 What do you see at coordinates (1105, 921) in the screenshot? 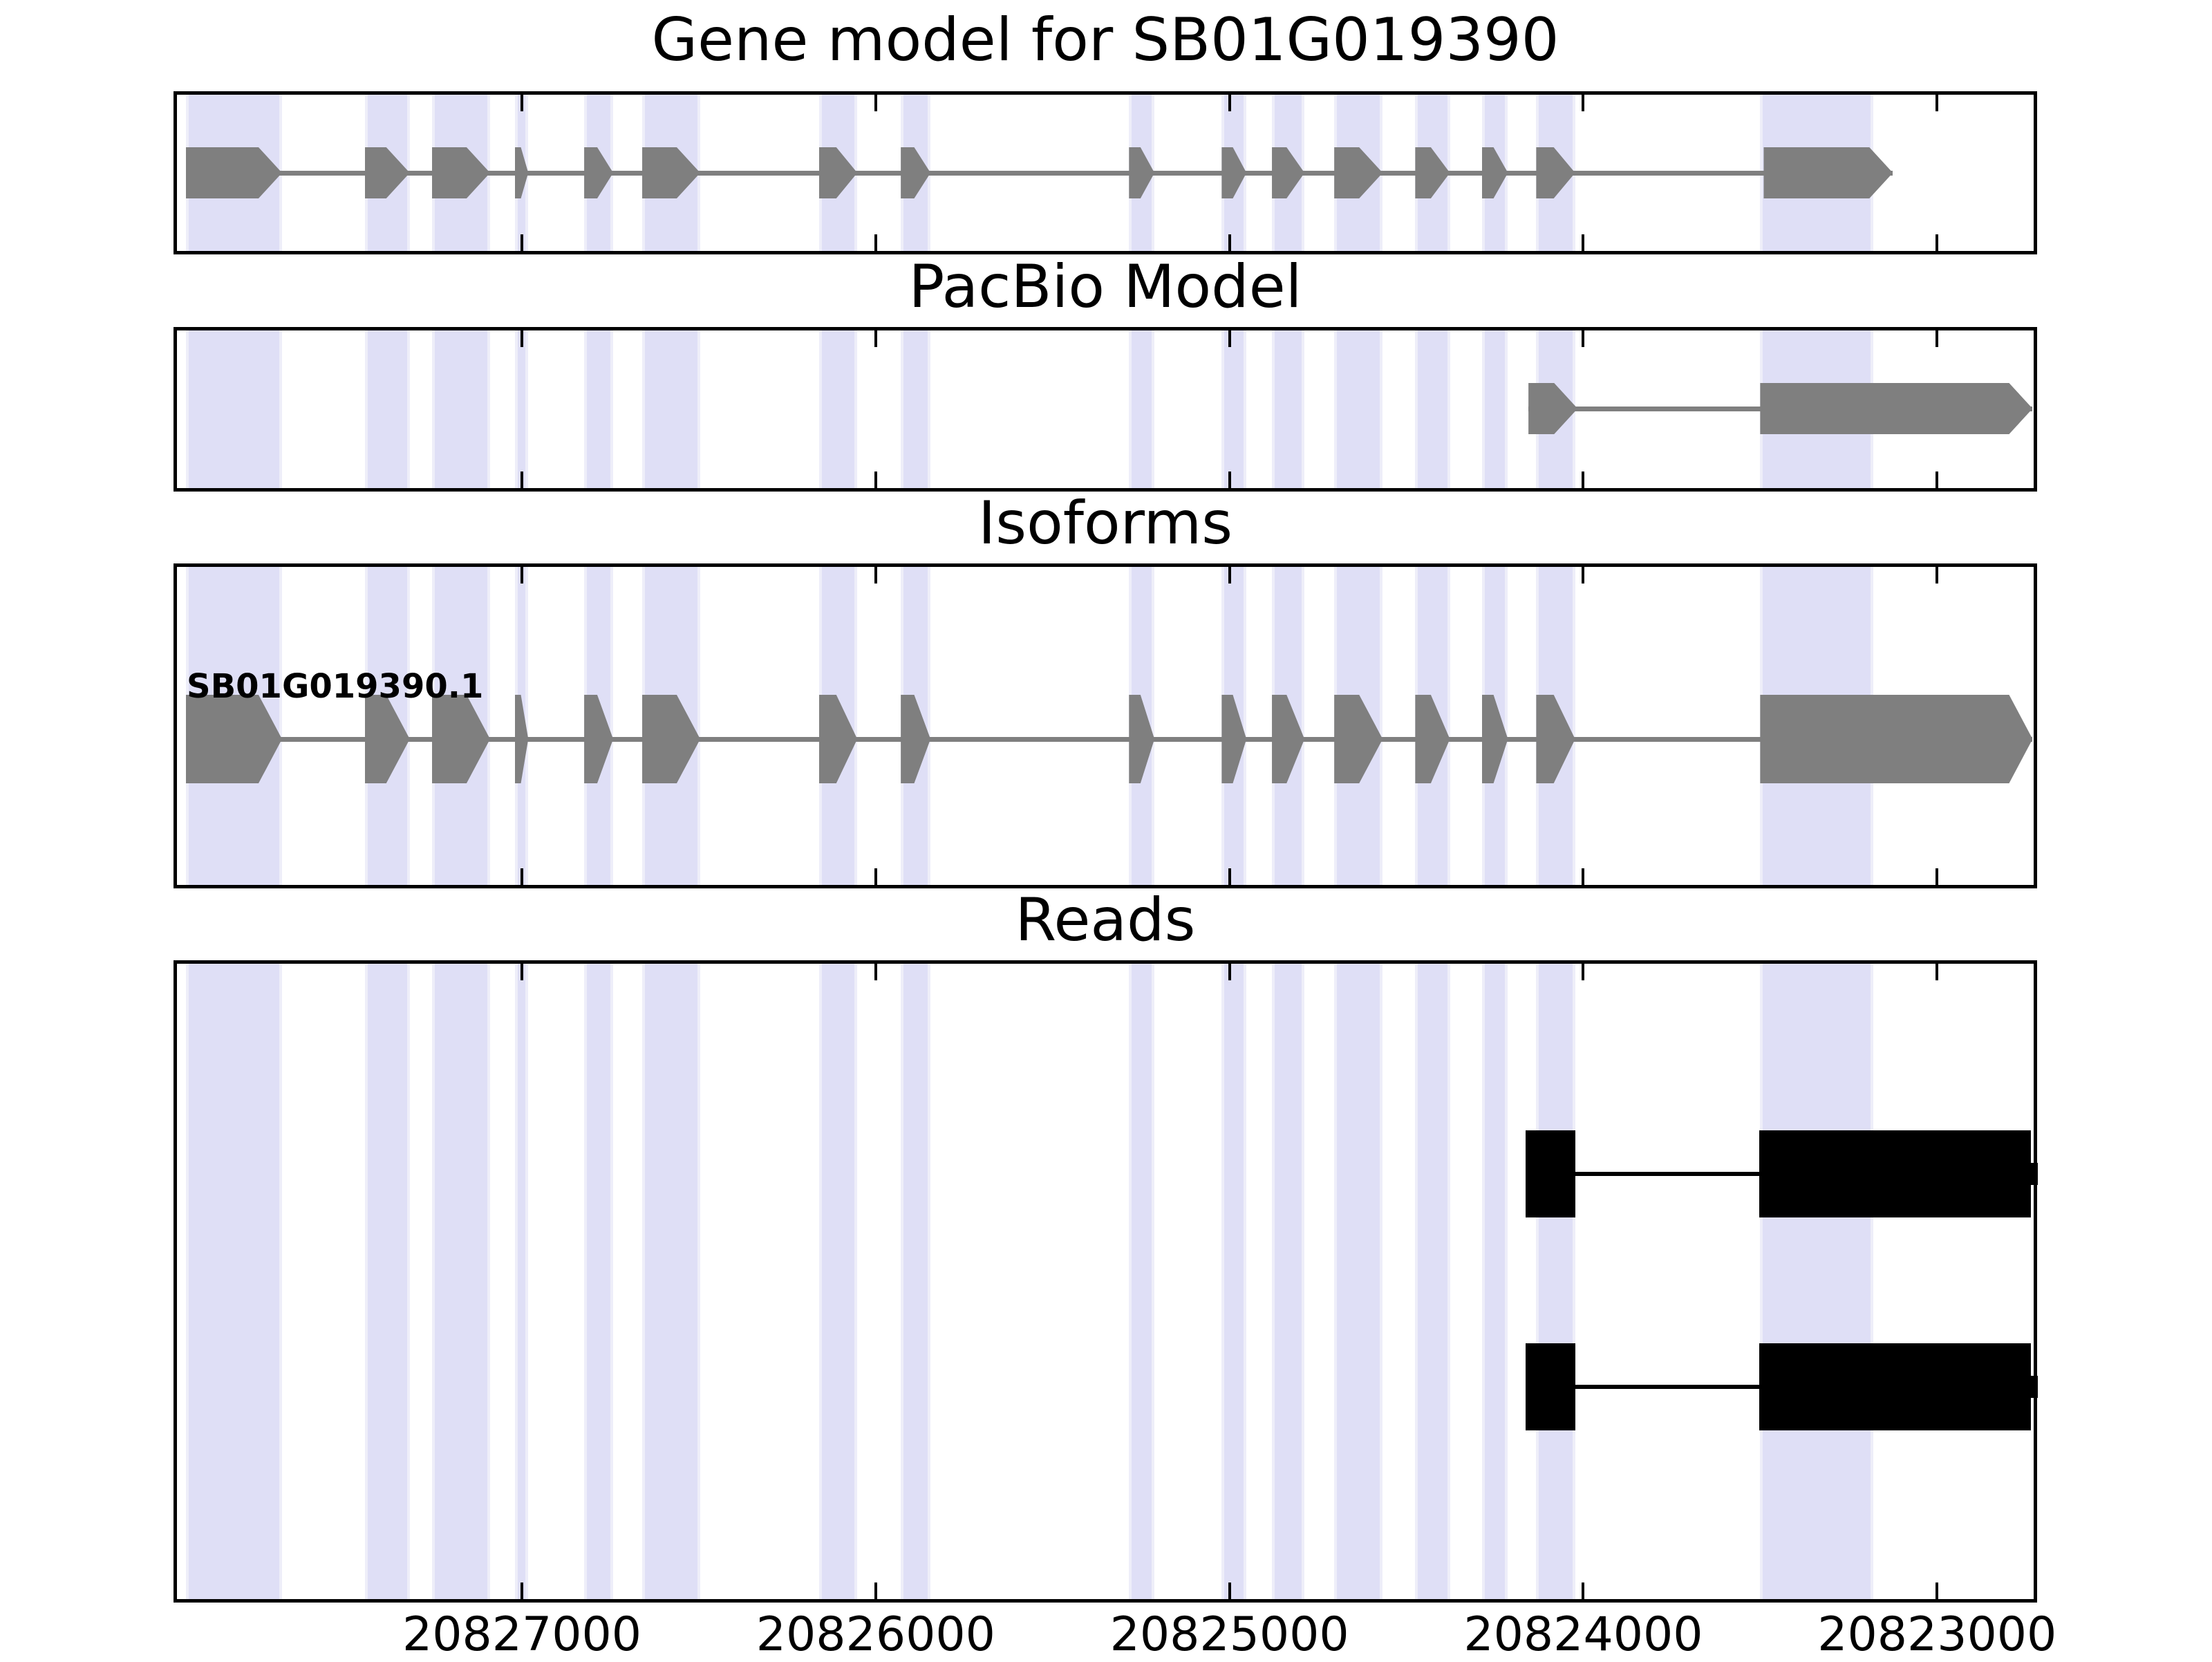
I see `reads-panel-title: Reads` at bounding box center [1105, 921].